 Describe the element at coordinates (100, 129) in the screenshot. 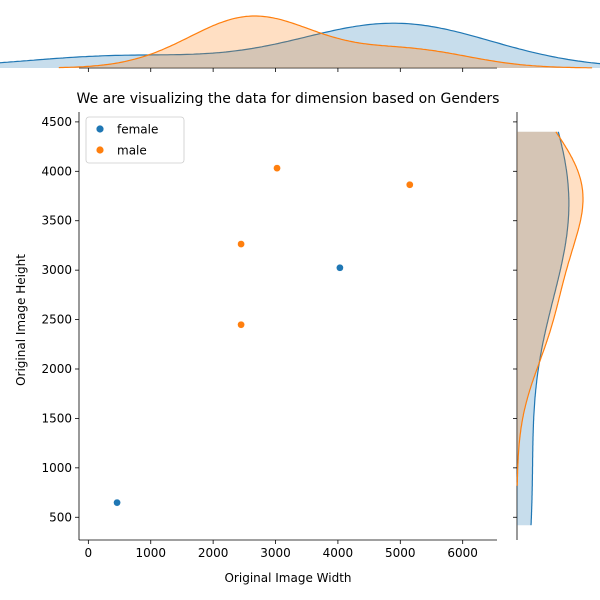

I see `legend-marker-female` at that location.